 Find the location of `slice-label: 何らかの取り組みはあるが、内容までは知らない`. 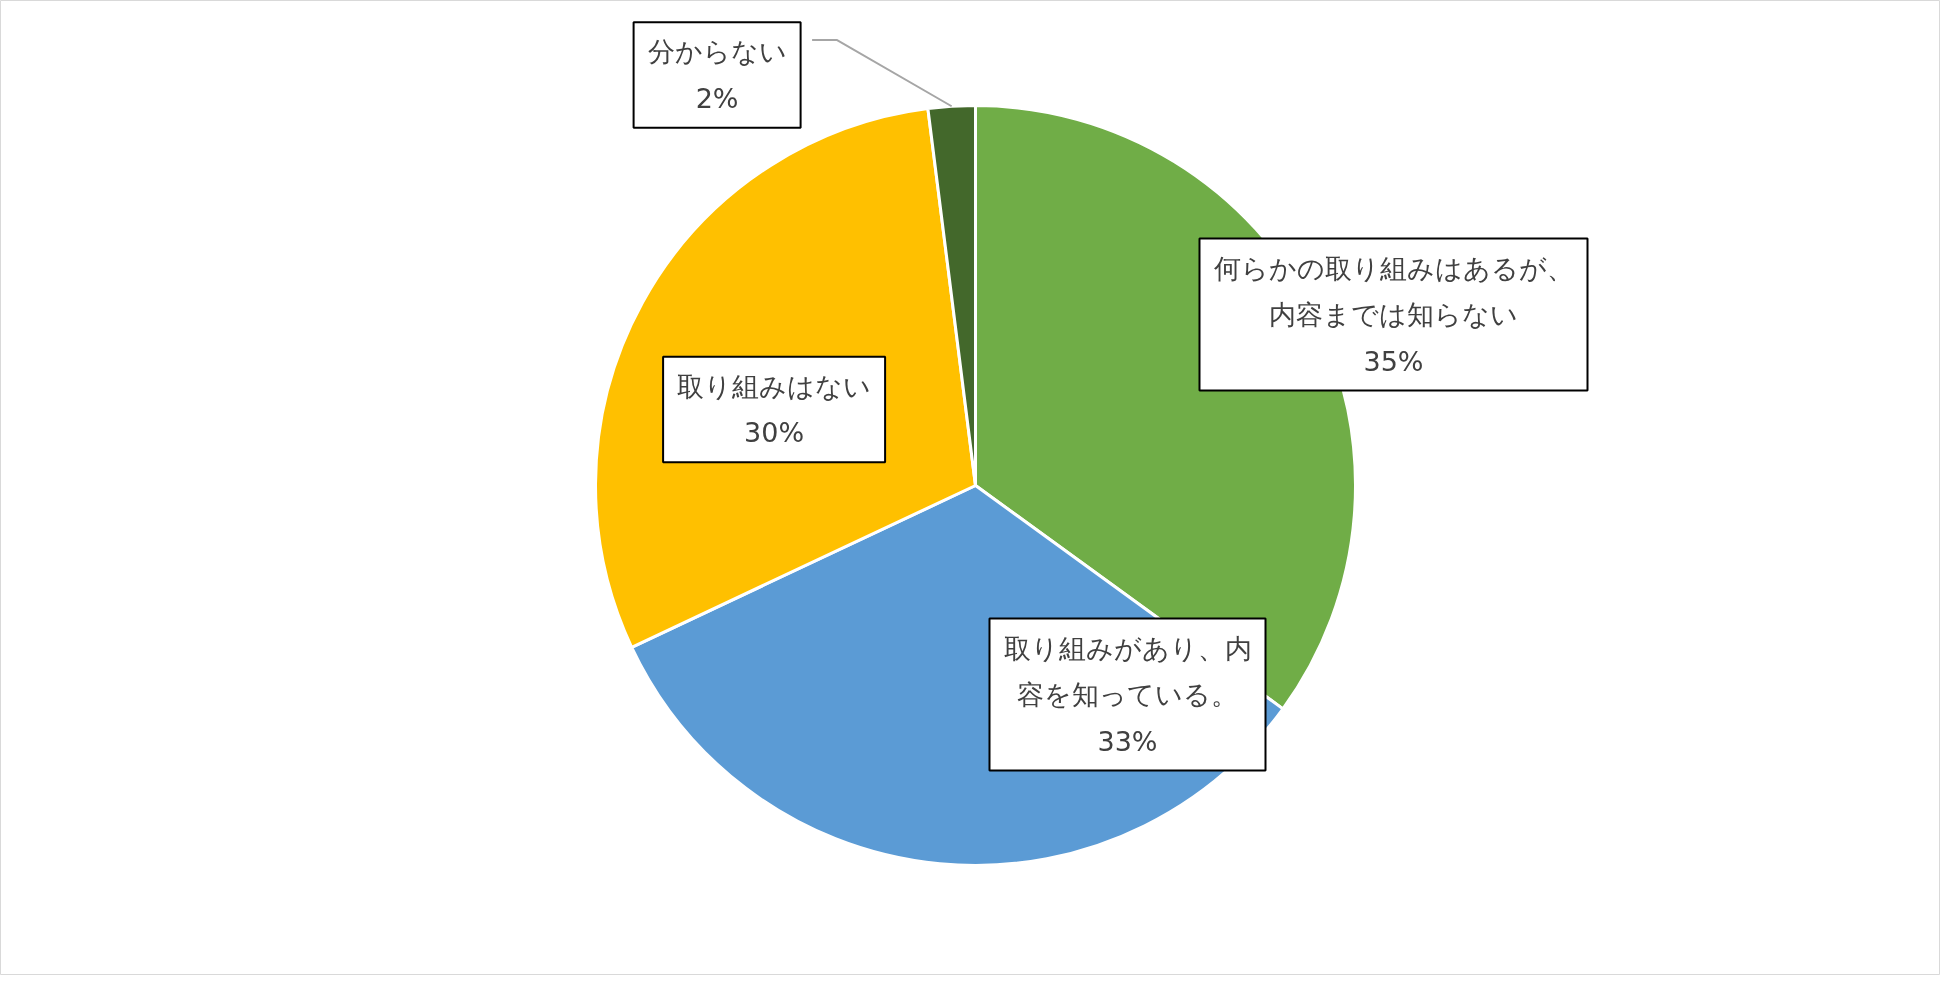

slice-label: 何らかの取り組みはあるが、内容までは知らない is located at coordinates (1393, 291).